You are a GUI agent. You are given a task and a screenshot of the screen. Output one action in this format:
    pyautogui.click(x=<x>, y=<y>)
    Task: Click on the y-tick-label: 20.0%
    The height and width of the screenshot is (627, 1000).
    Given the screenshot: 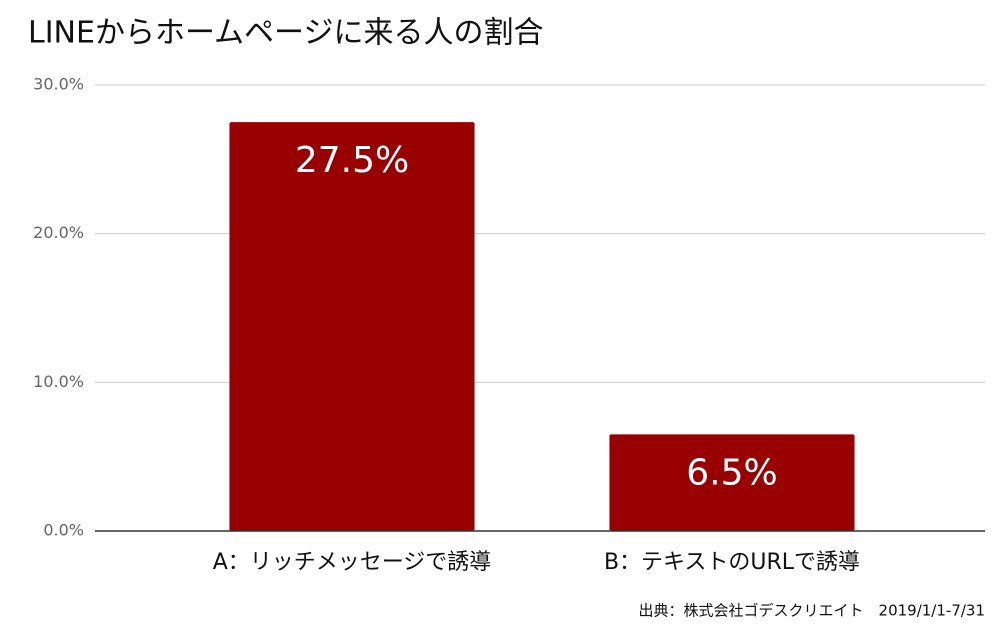 What is the action you would take?
    pyautogui.click(x=58, y=232)
    